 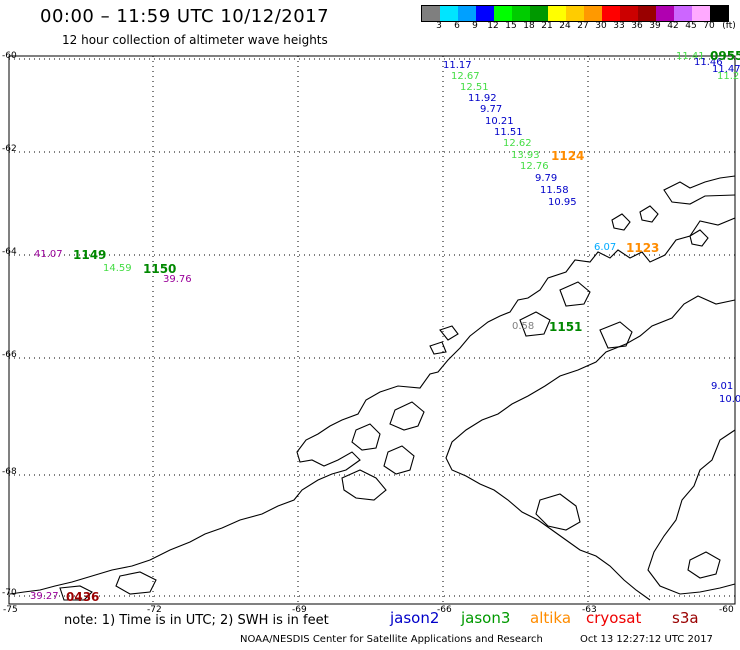 What do you see at coordinates (511, 26) in the screenshot?
I see `colorbar-tick: 15` at bounding box center [511, 26].